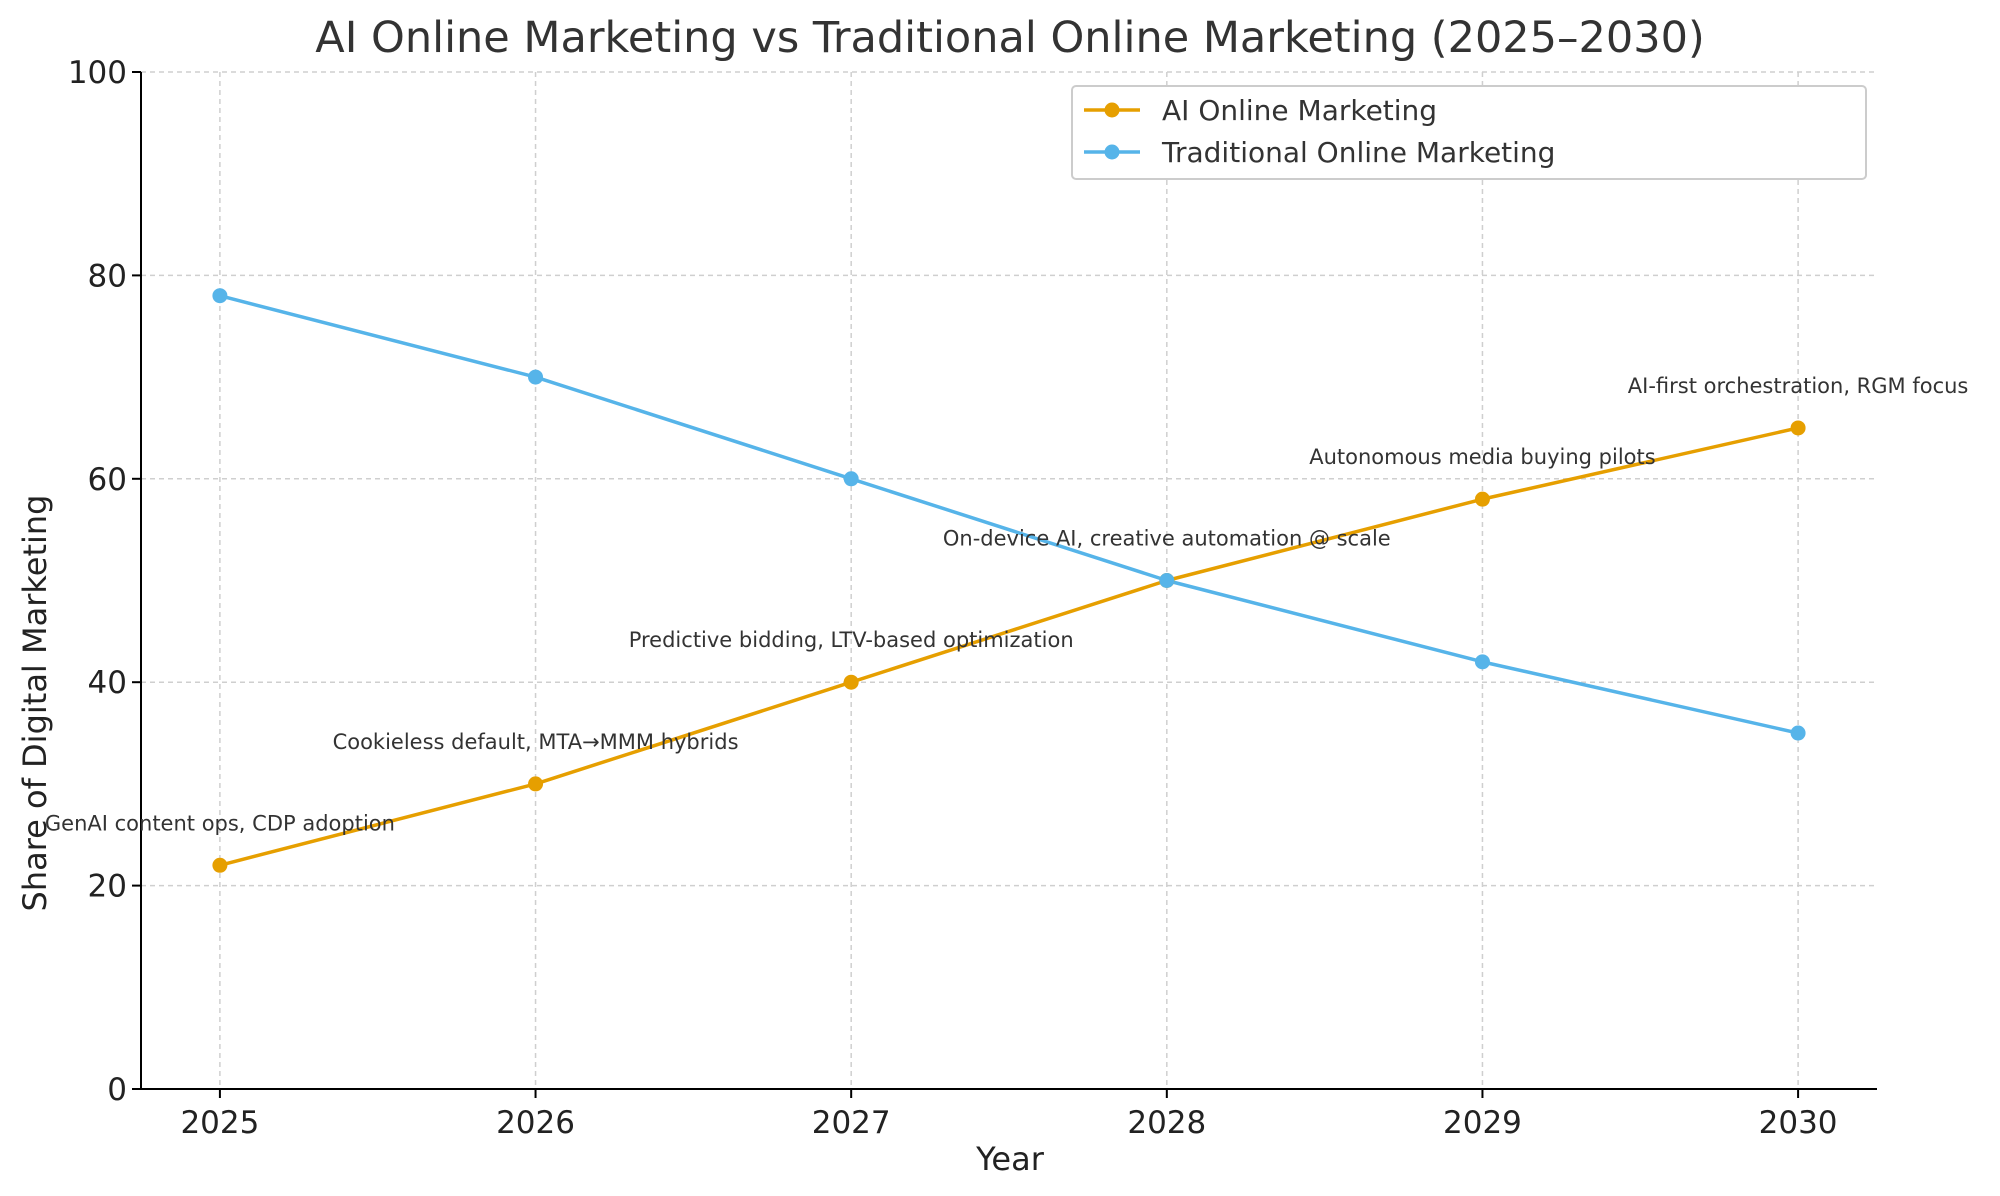 The image size is (2000, 1196). I want to click on y-axis-label: Share of Digital Marketing, so click(35, 703).